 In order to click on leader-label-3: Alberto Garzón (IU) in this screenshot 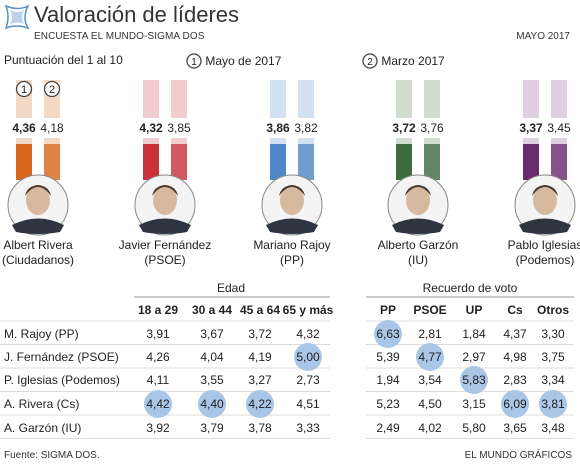, I will do `click(418, 253)`.